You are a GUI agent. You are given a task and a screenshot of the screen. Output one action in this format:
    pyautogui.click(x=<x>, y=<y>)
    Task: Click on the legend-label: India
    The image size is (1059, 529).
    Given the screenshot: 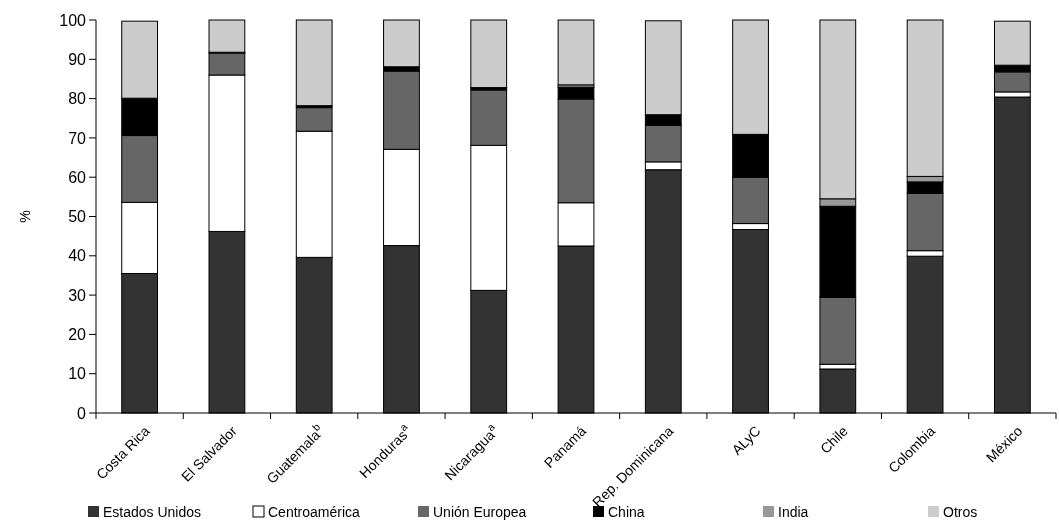 What is the action you would take?
    pyautogui.click(x=793, y=512)
    